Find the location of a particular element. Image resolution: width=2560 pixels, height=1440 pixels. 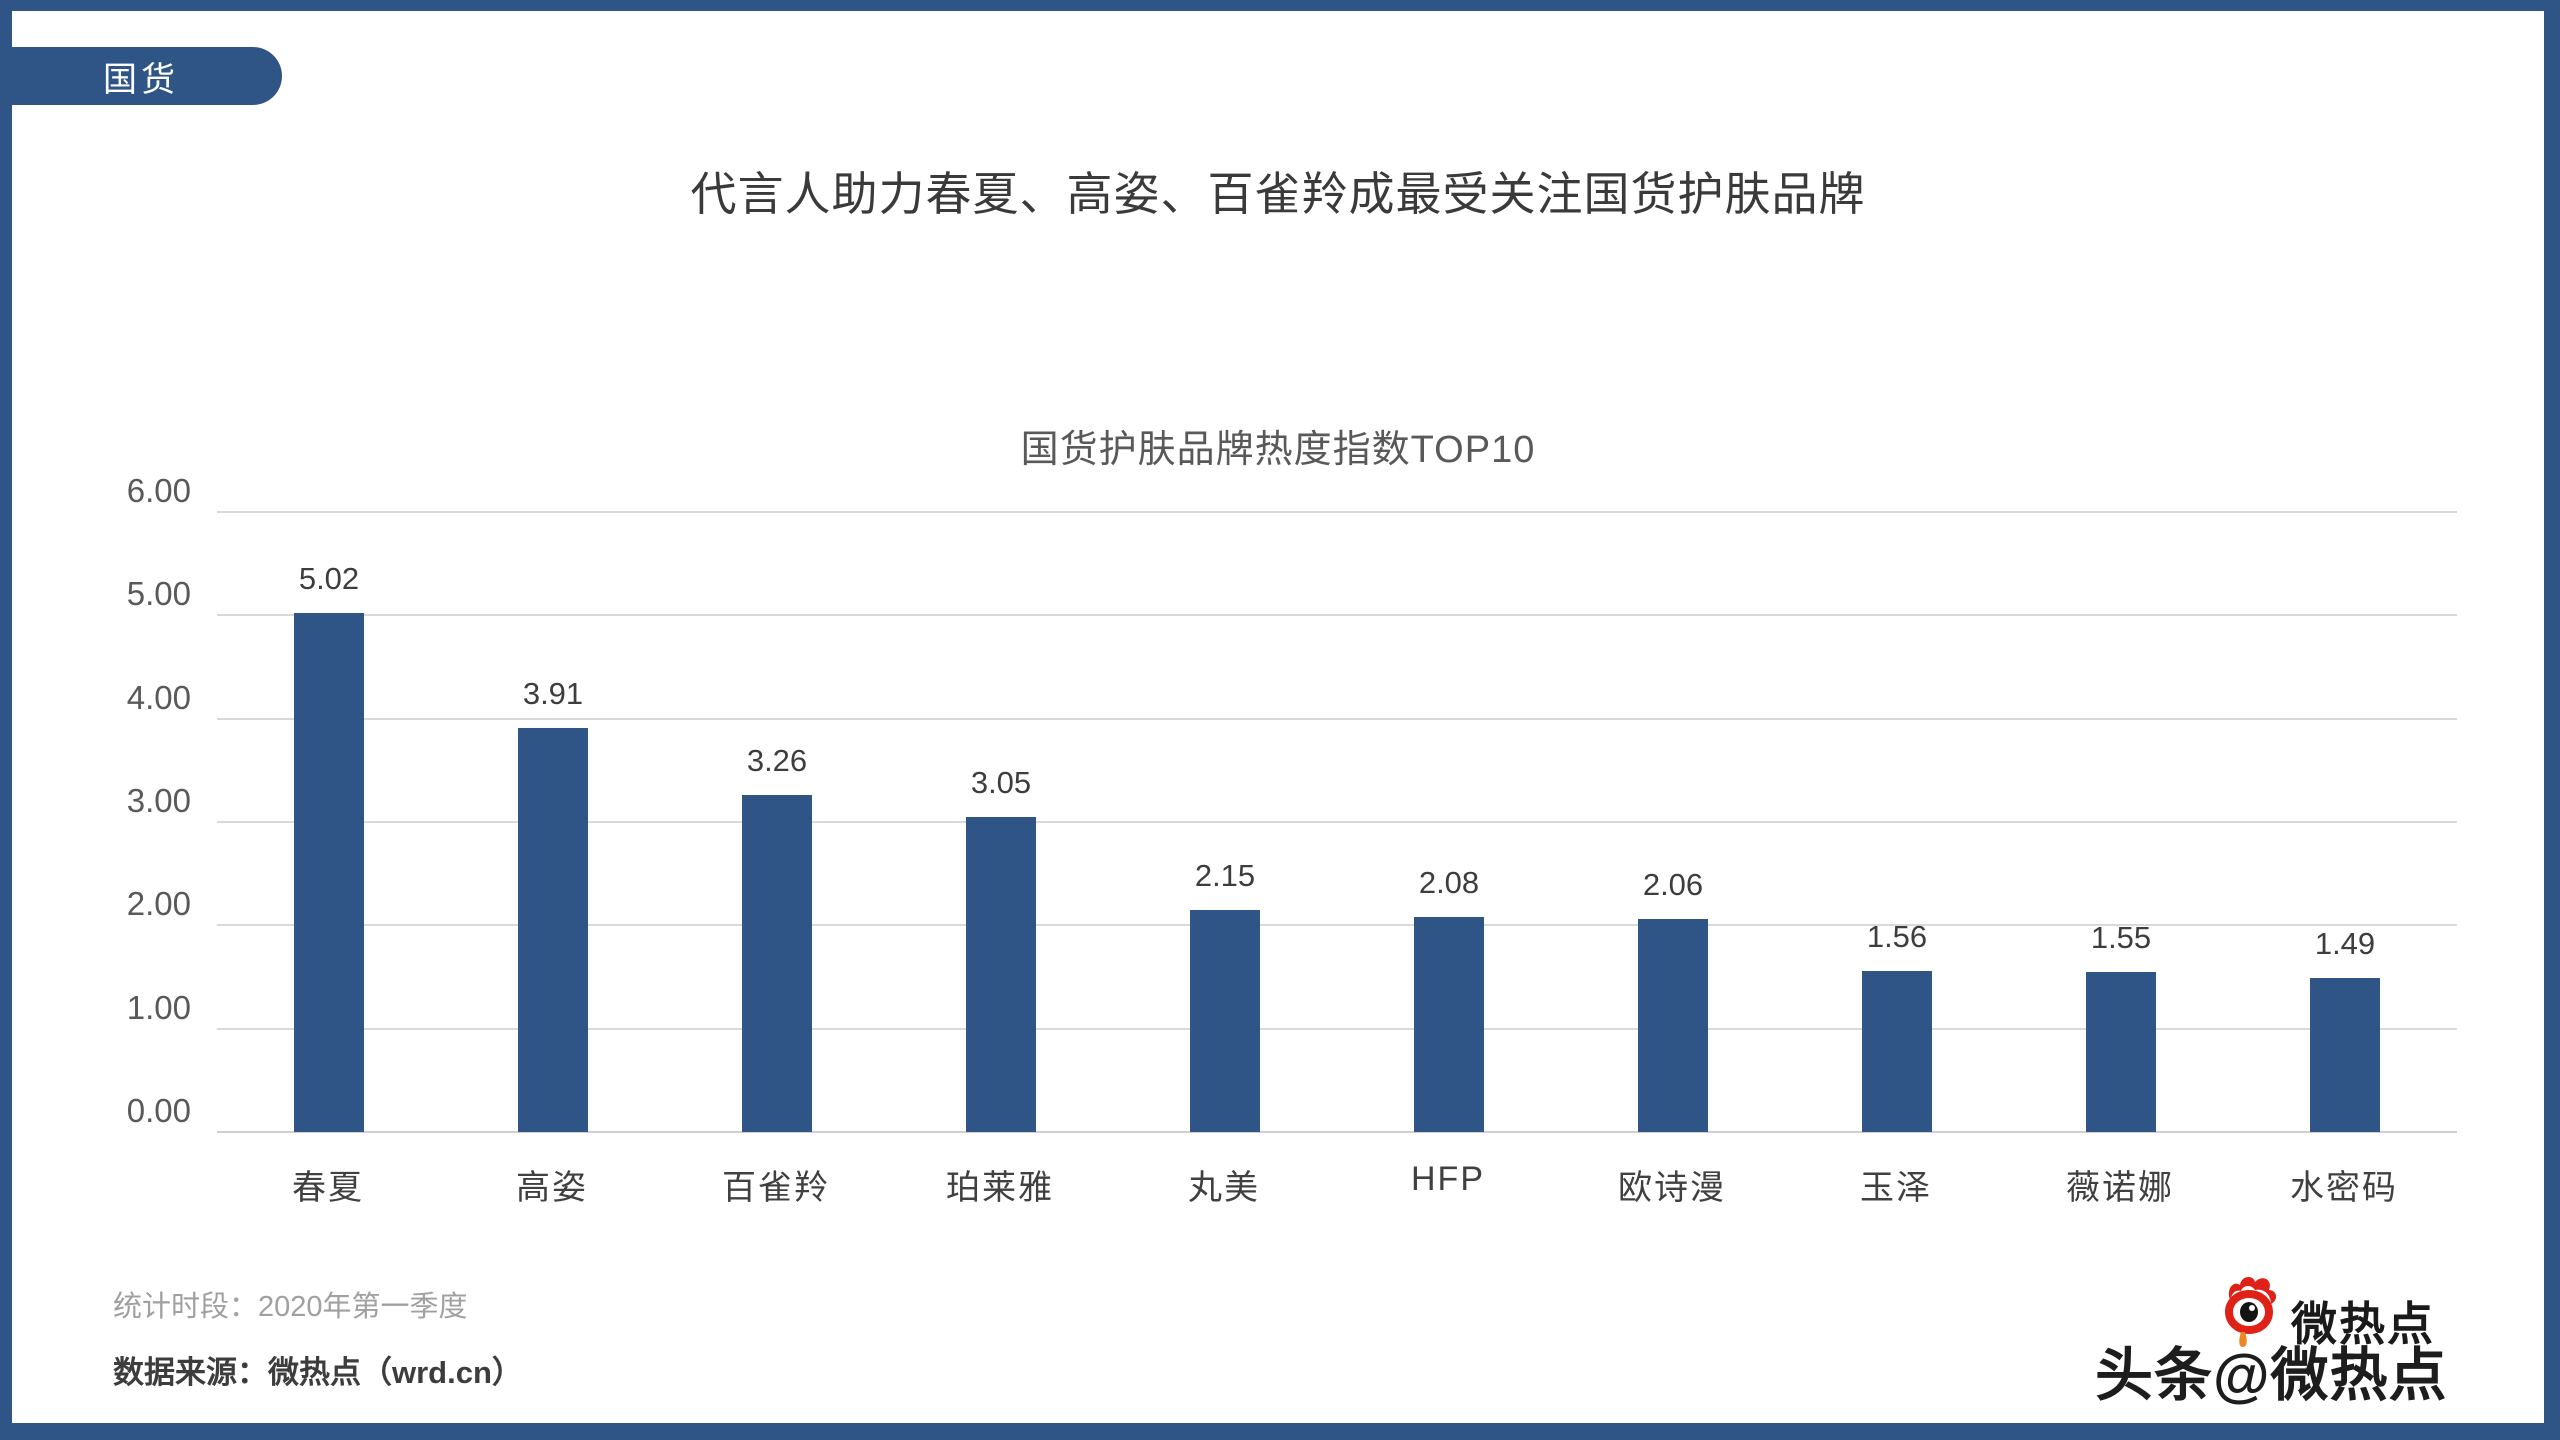

x-axis-label-玉泽: 玉泽 is located at coordinates (1896, 1188).